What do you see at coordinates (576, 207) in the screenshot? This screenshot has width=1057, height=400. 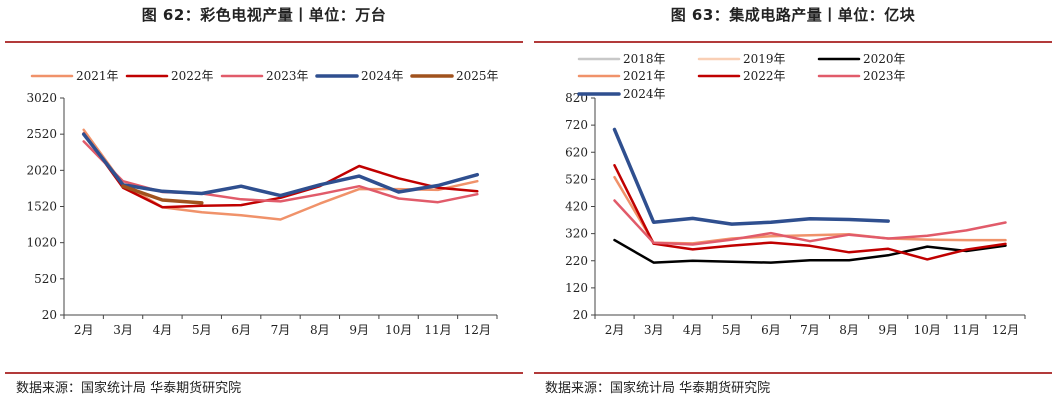 I see `y-tick-label: 420` at bounding box center [576, 207].